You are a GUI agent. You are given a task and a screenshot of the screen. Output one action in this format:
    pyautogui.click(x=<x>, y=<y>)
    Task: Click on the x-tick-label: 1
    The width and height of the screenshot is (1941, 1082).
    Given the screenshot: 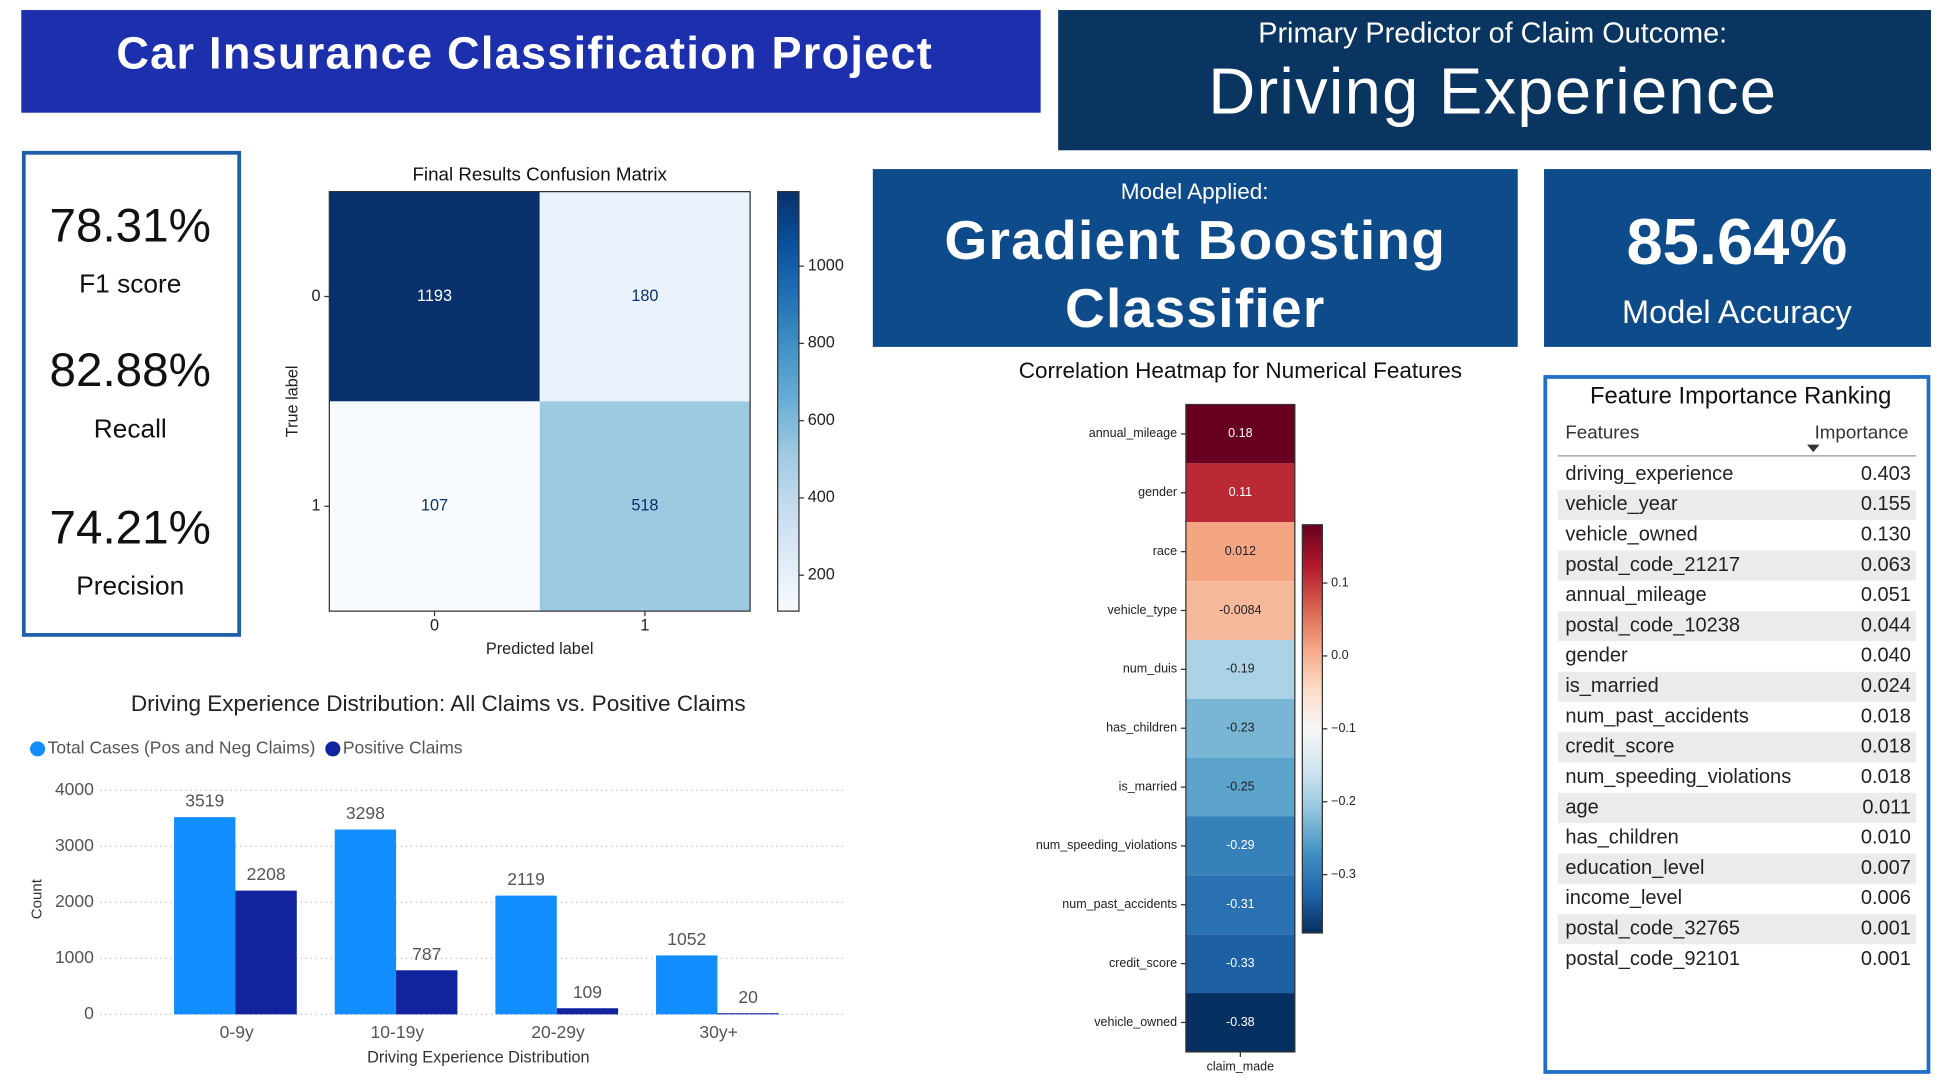 What is the action you would take?
    pyautogui.click(x=644, y=625)
    